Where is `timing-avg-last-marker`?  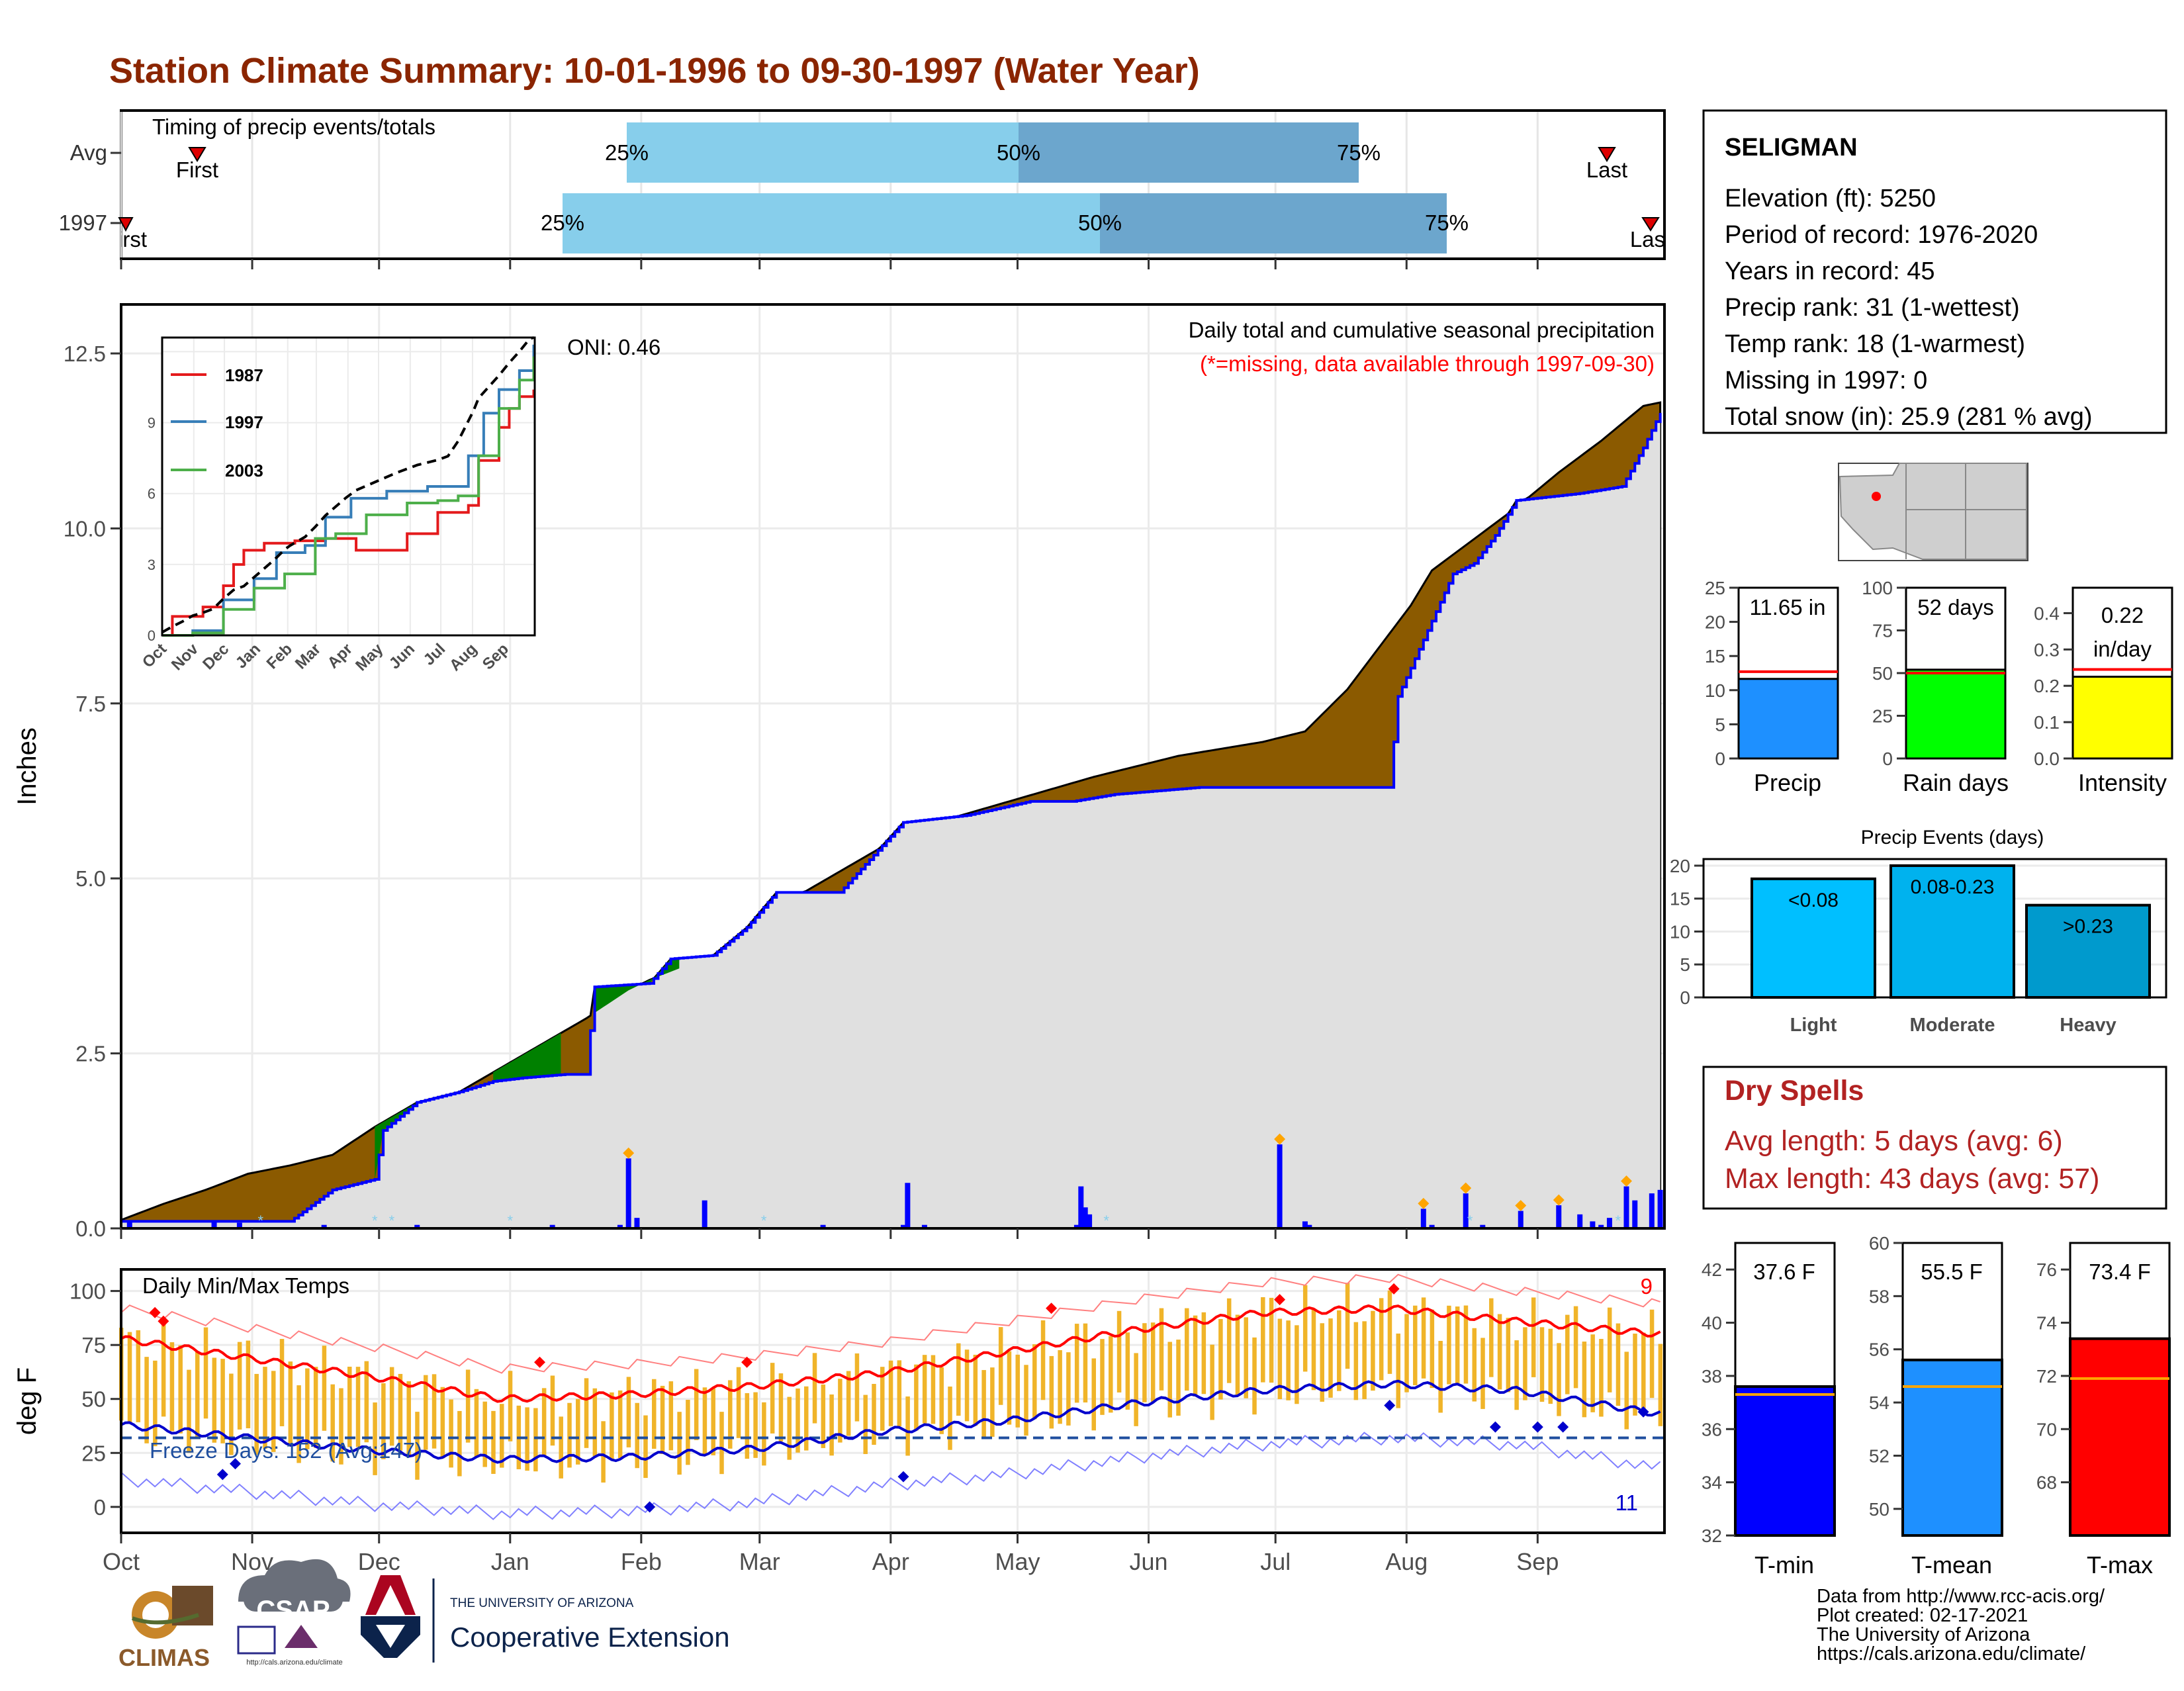
timing-avg-last-marker is located at coordinates (1607, 155).